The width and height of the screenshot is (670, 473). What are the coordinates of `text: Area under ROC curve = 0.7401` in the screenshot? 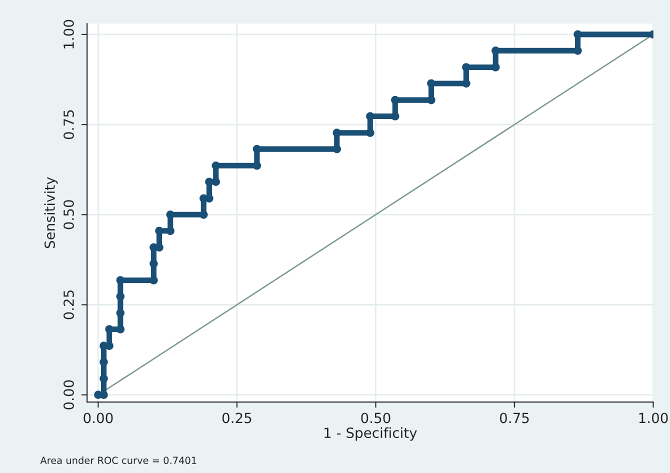 It's located at (118, 460).